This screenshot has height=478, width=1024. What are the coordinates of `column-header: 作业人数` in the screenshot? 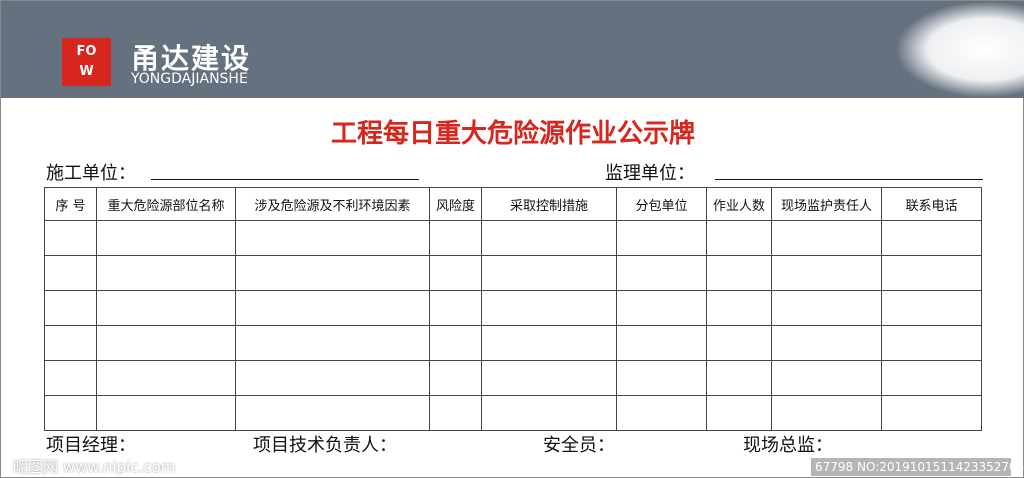 It's located at (739, 204).